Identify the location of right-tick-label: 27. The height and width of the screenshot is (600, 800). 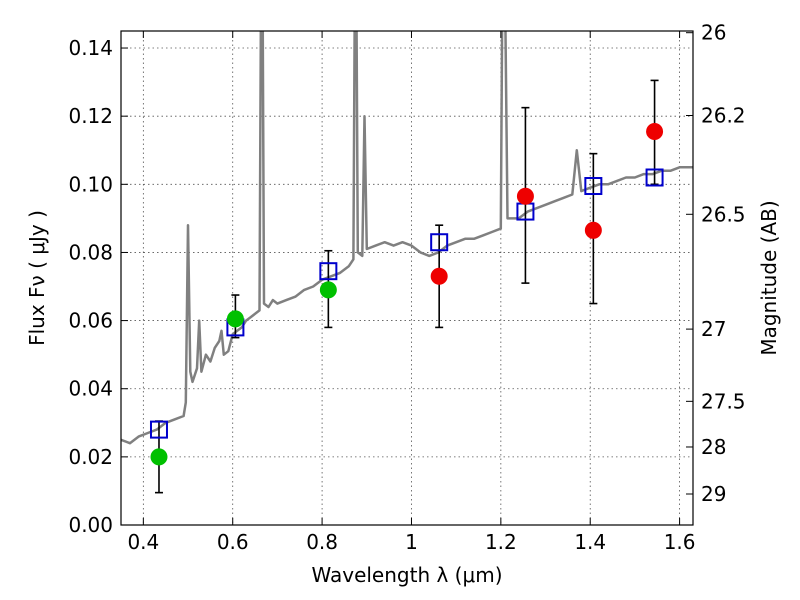
(713, 329).